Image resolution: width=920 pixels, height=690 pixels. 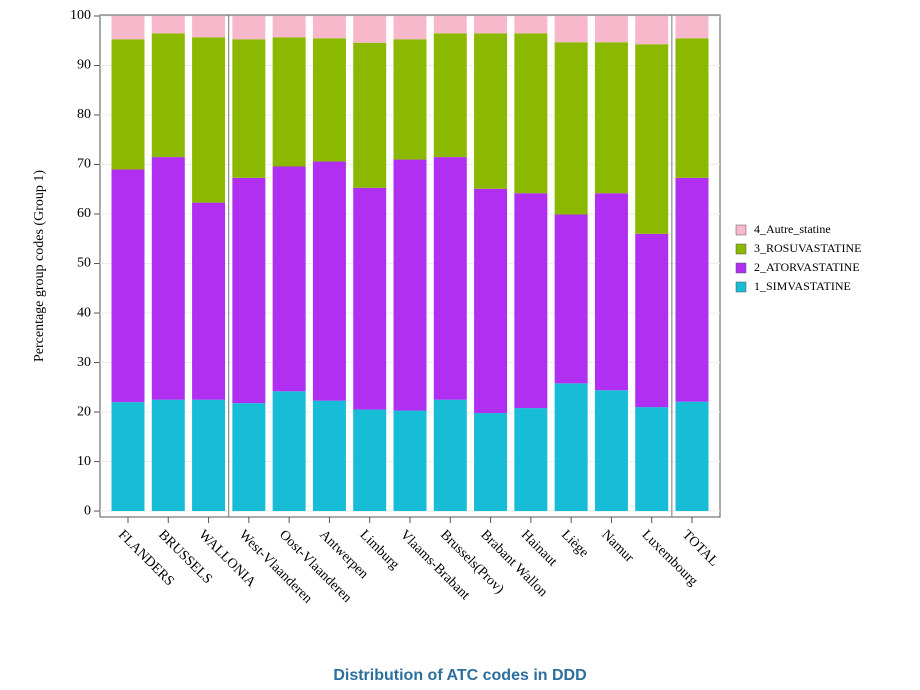 I want to click on y-tick-label: 30, so click(x=84, y=362).